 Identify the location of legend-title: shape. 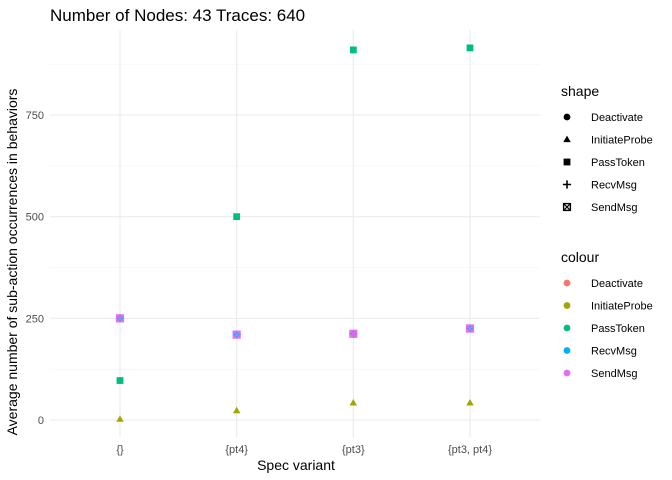
(580, 91).